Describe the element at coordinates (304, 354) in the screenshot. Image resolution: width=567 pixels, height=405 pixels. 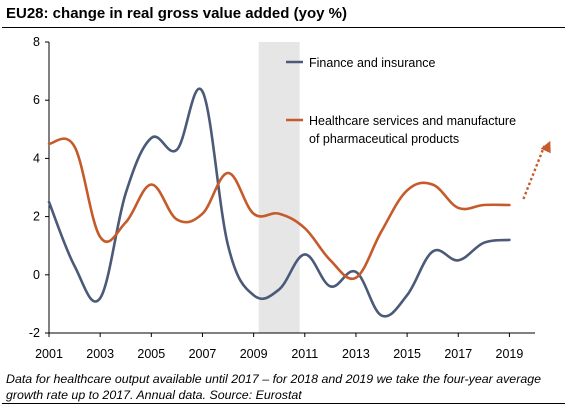
I see `x-tick-label: 2011` at that location.